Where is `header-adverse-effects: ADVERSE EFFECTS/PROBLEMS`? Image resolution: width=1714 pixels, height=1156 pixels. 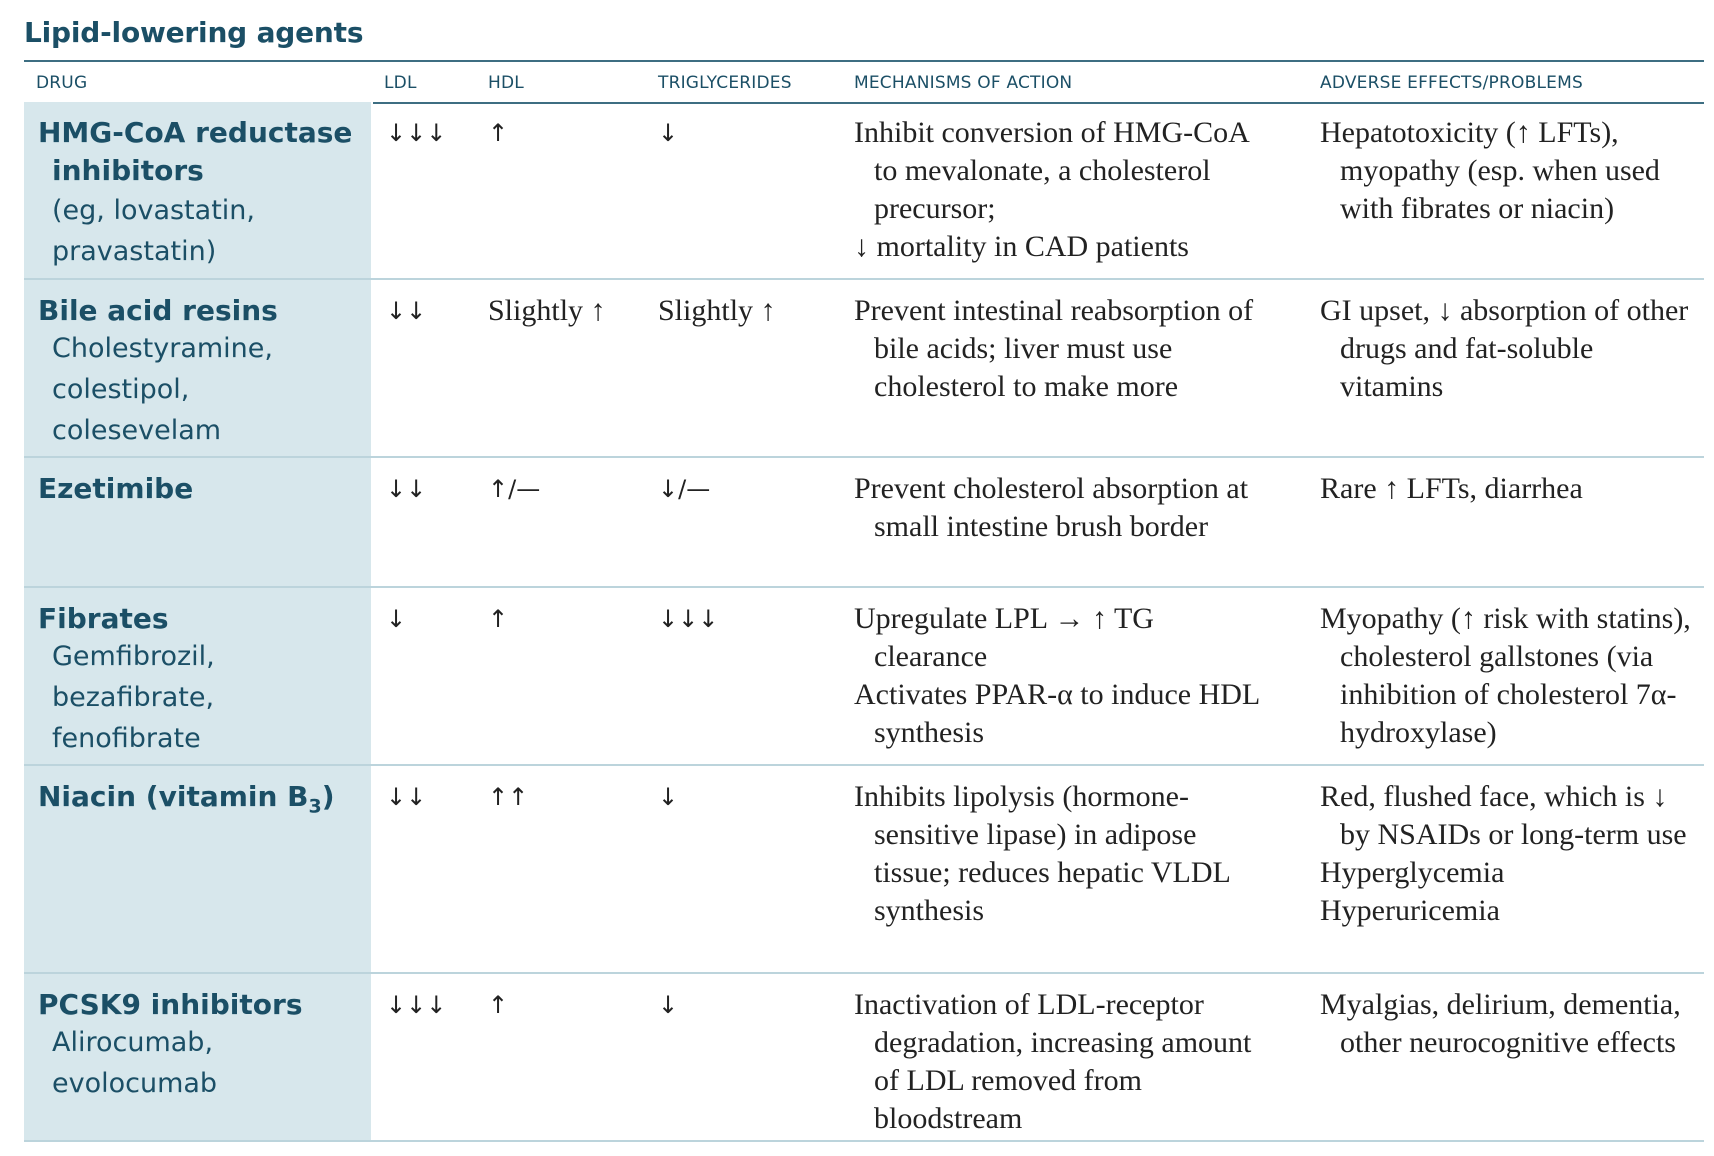
header-adverse-effects: ADVERSE EFFECTS/PROBLEMS is located at coordinates (1451, 83).